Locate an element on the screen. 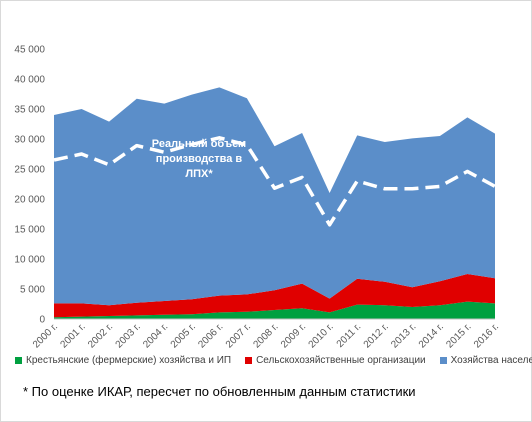  x-tick-label: 2011 г. is located at coordinates (349, 335).